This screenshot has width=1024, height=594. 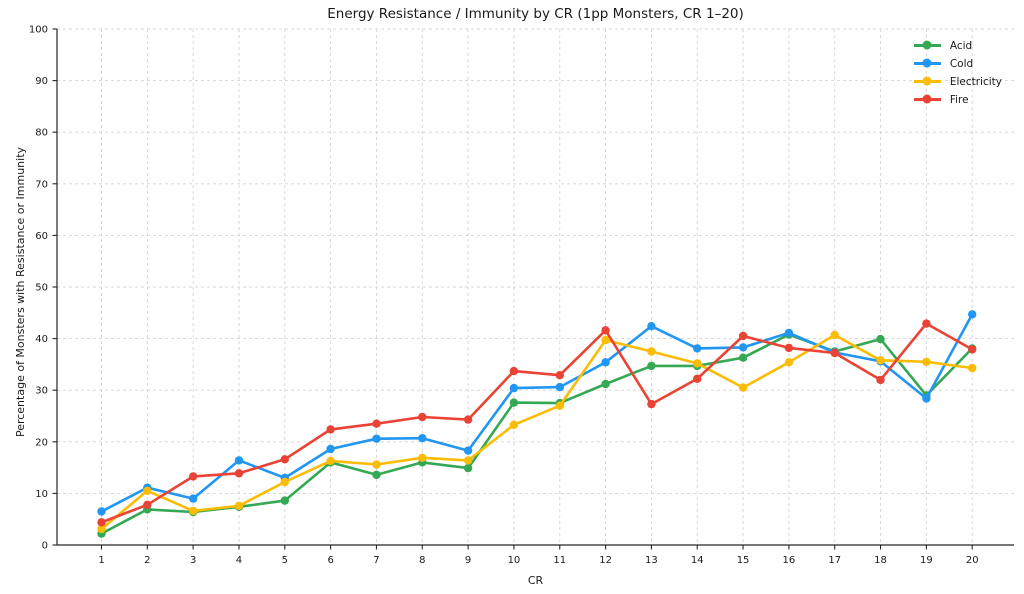 What do you see at coordinates (330, 560) in the screenshot?
I see `x-tick-label: 6` at bounding box center [330, 560].